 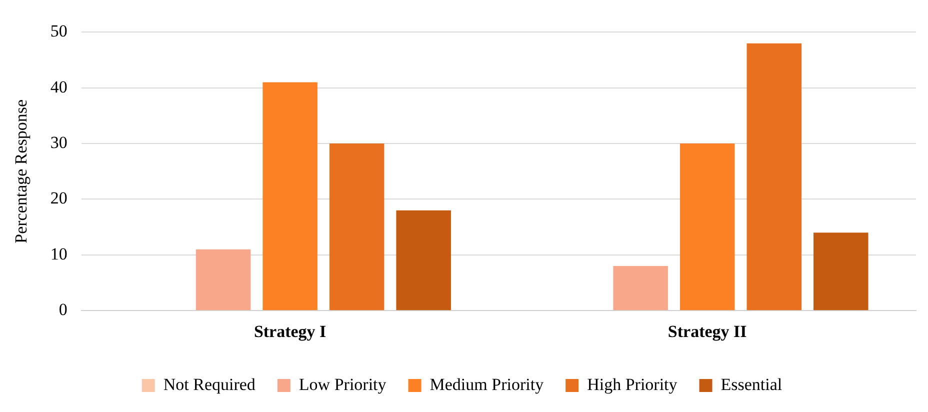 What do you see at coordinates (59, 254) in the screenshot?
I see `y-tick-label: 10` at bounding box center [59, 254].